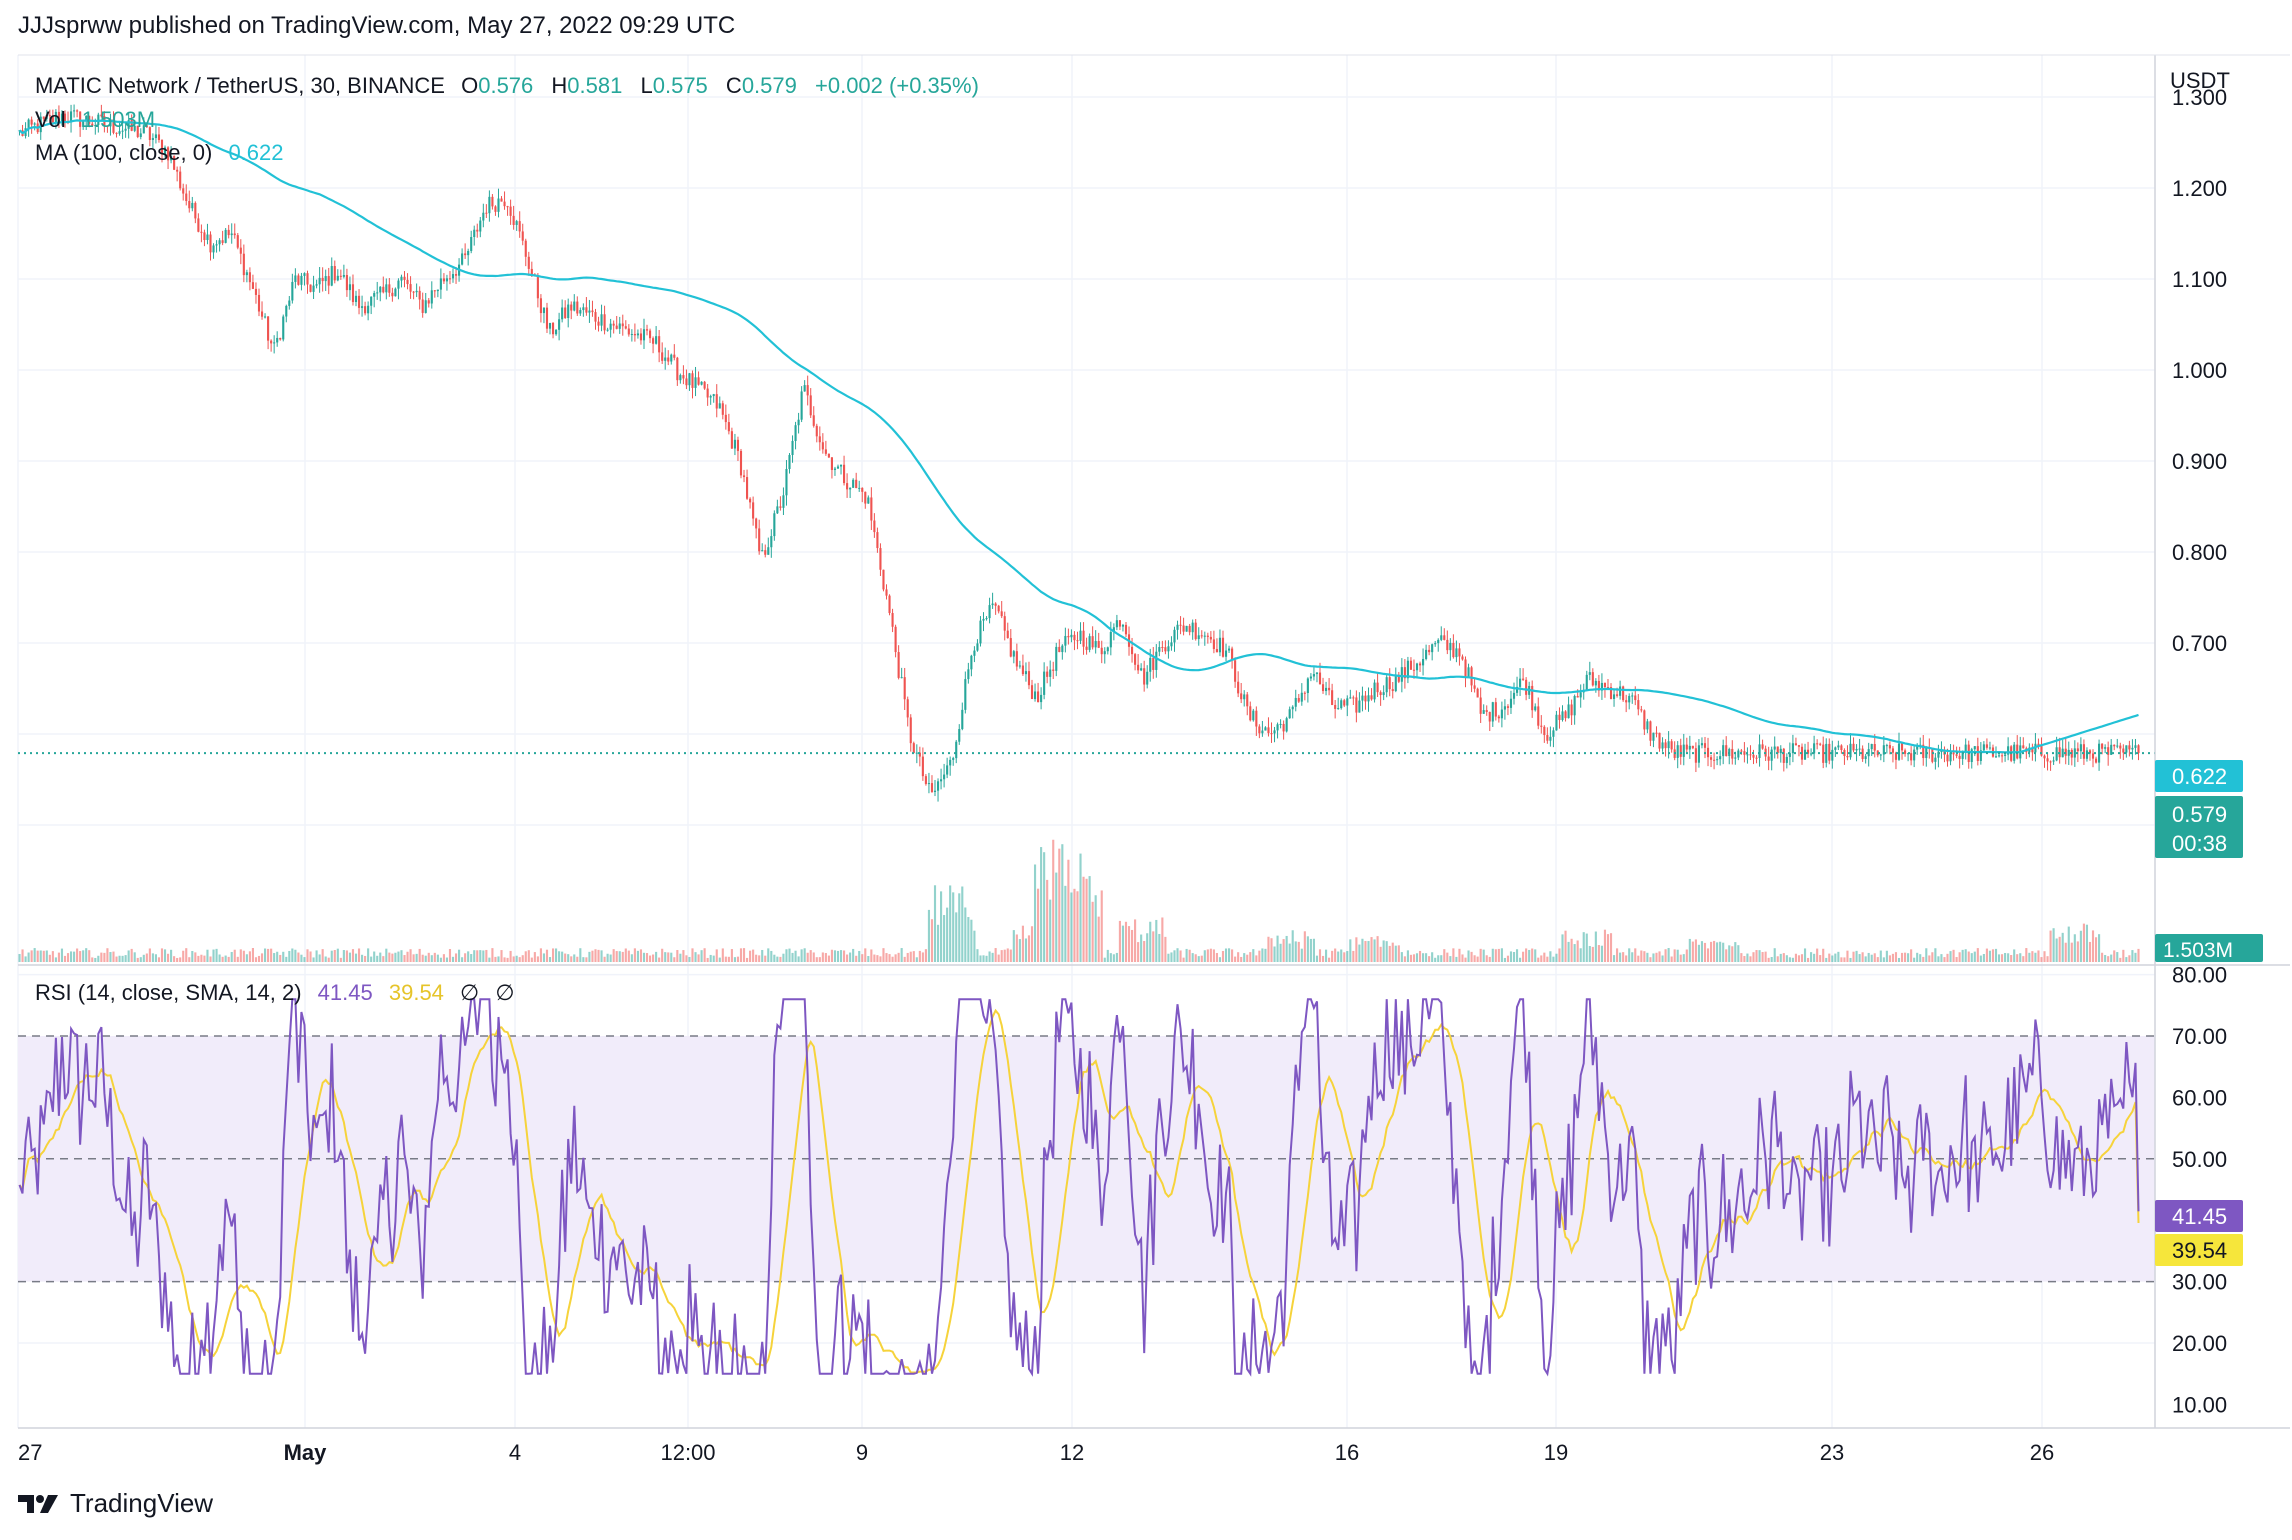 This screenshot has height=1540, width=2292. Describe the element at coordinates (1832, 1452) in the screenshot. I see `time-tick-label: 23` at that location.